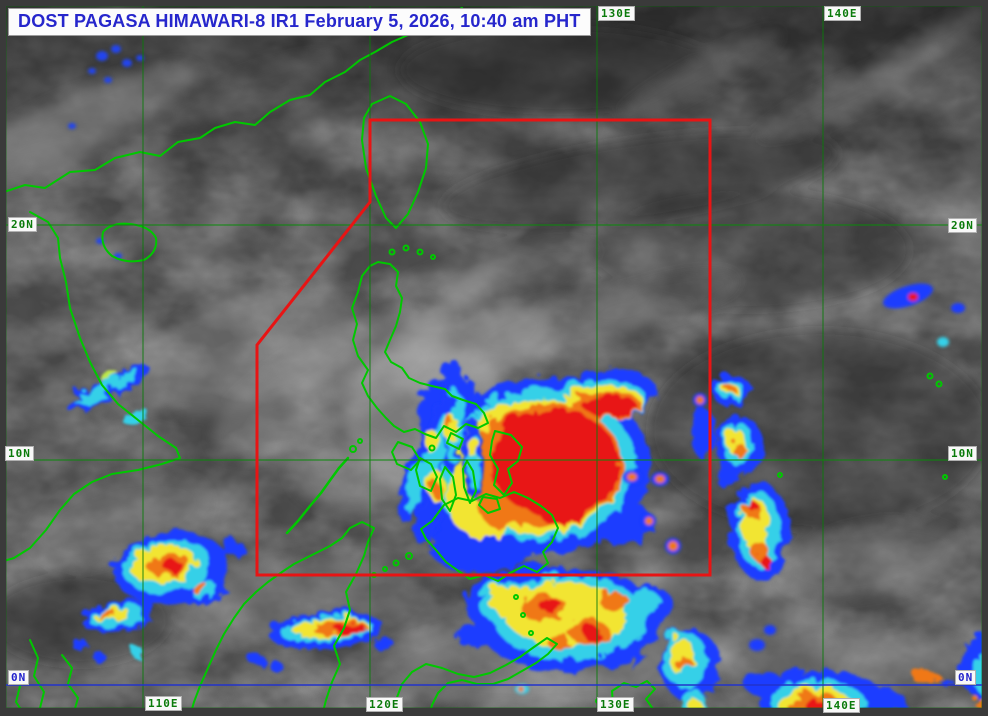 The width and height of the screenshot is (988, 716). I want to click on mindoro-island, so click(406, 456).